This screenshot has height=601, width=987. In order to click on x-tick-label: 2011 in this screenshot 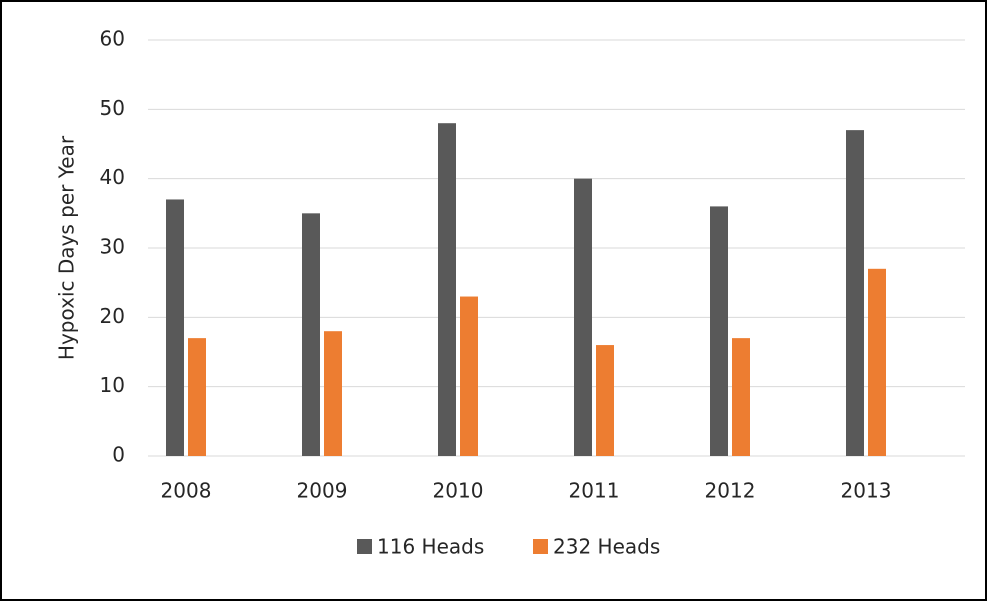, I will do `click(594, 491)`.